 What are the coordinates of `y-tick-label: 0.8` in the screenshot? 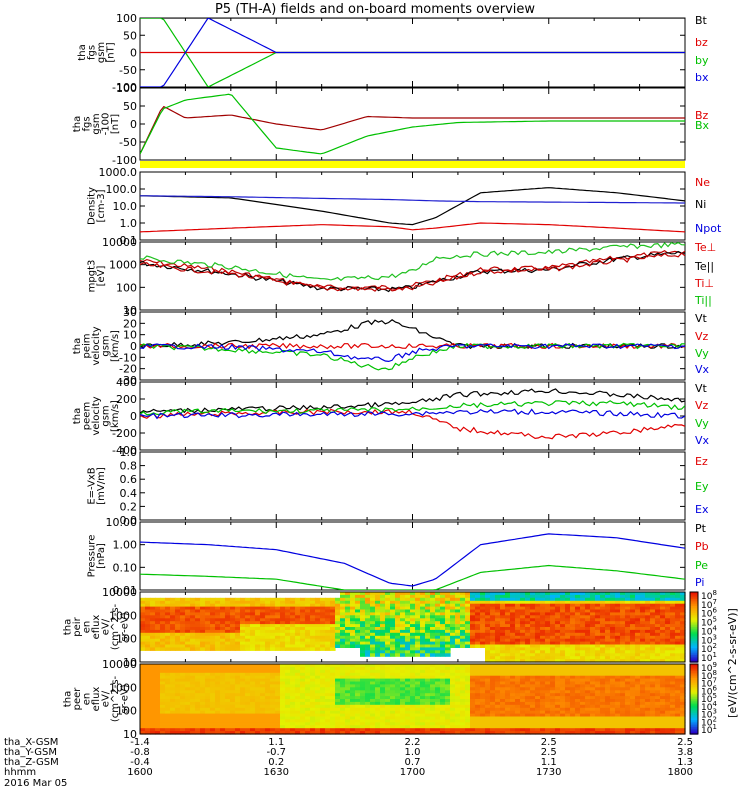 It's located at (129, 466).